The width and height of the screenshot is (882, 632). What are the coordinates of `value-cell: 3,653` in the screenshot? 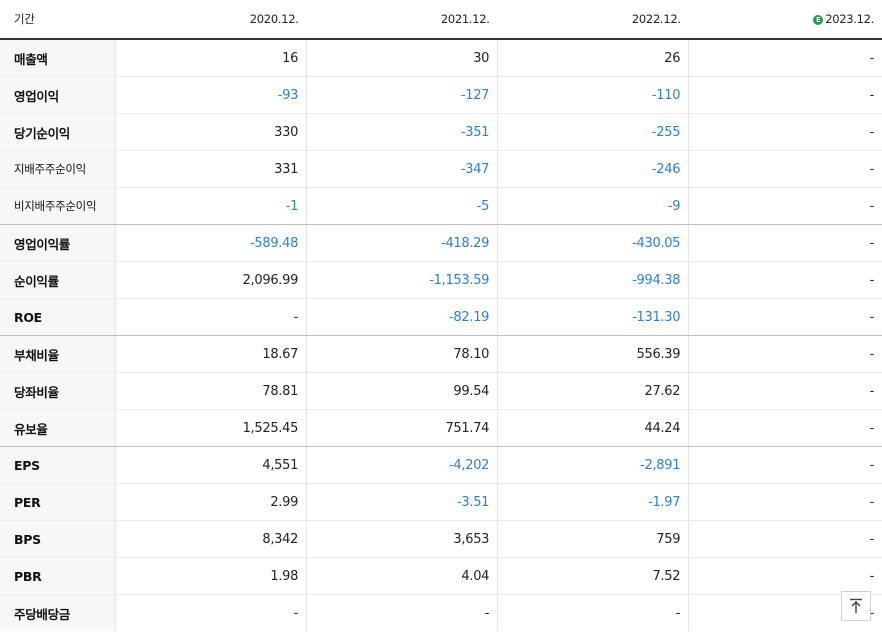 It's located at (402, 539).